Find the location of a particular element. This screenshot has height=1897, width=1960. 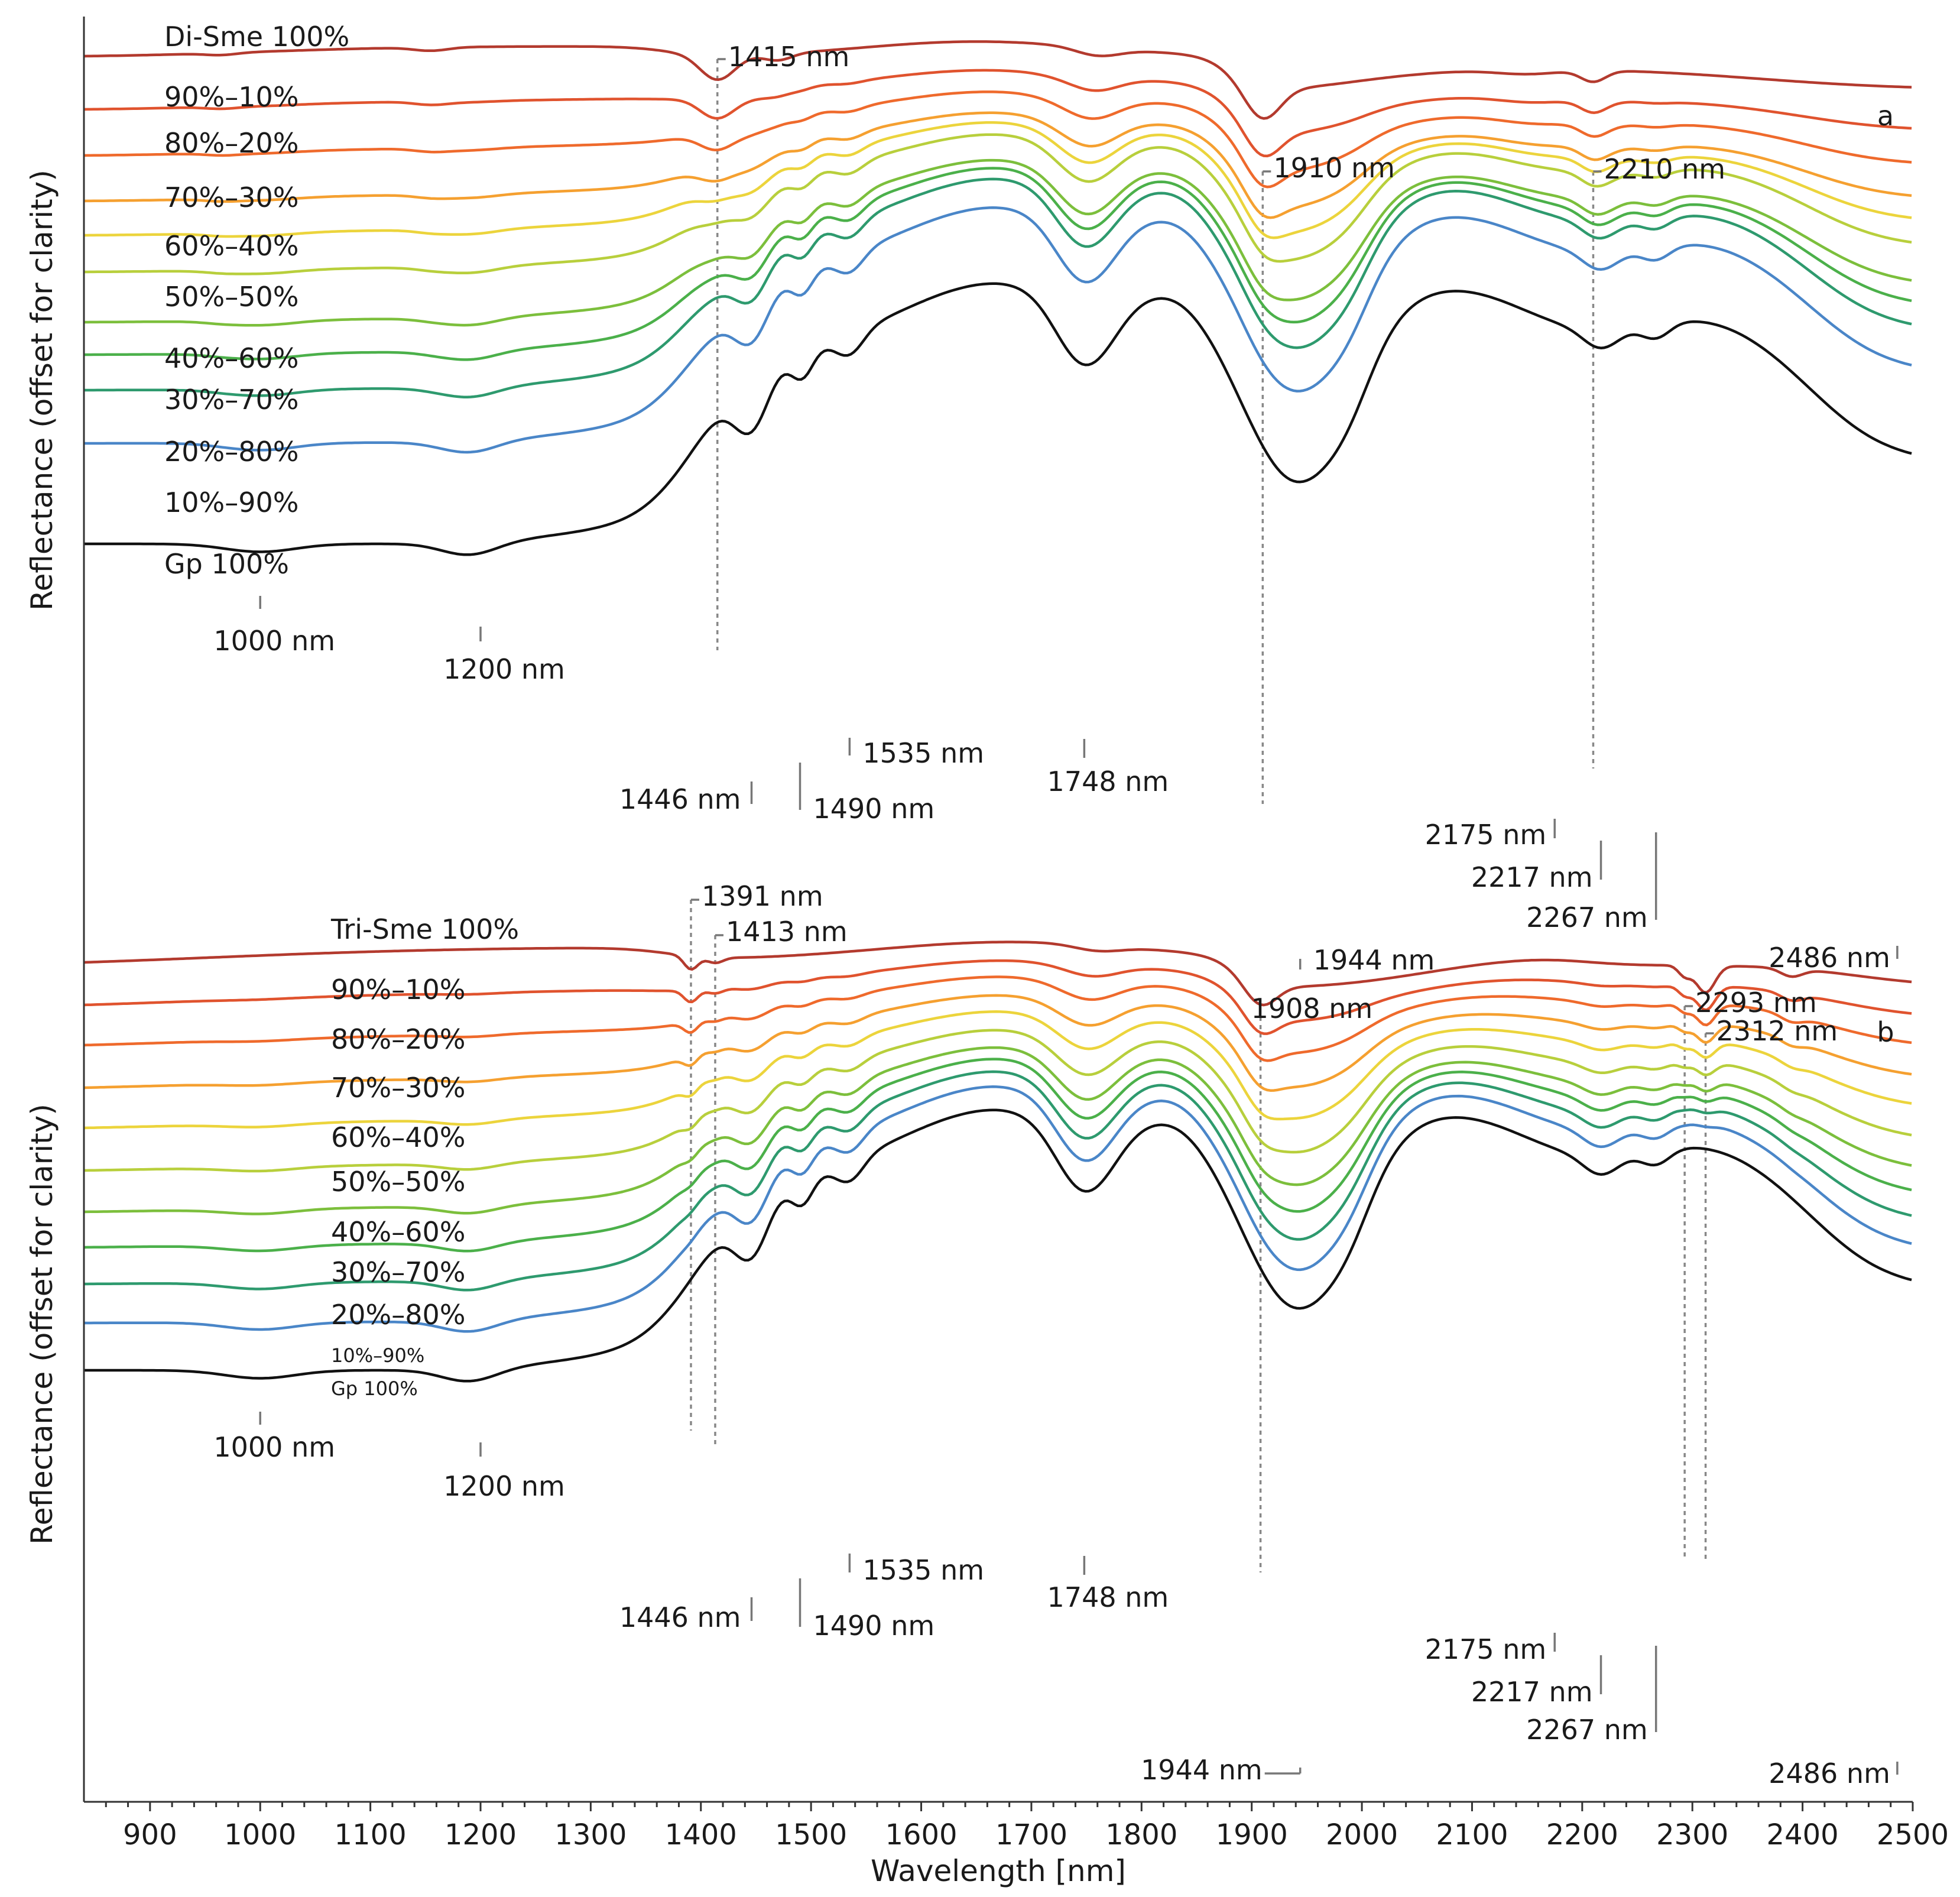

ann-a-2210: 2210 nm is located at coordinates (1665, 169).